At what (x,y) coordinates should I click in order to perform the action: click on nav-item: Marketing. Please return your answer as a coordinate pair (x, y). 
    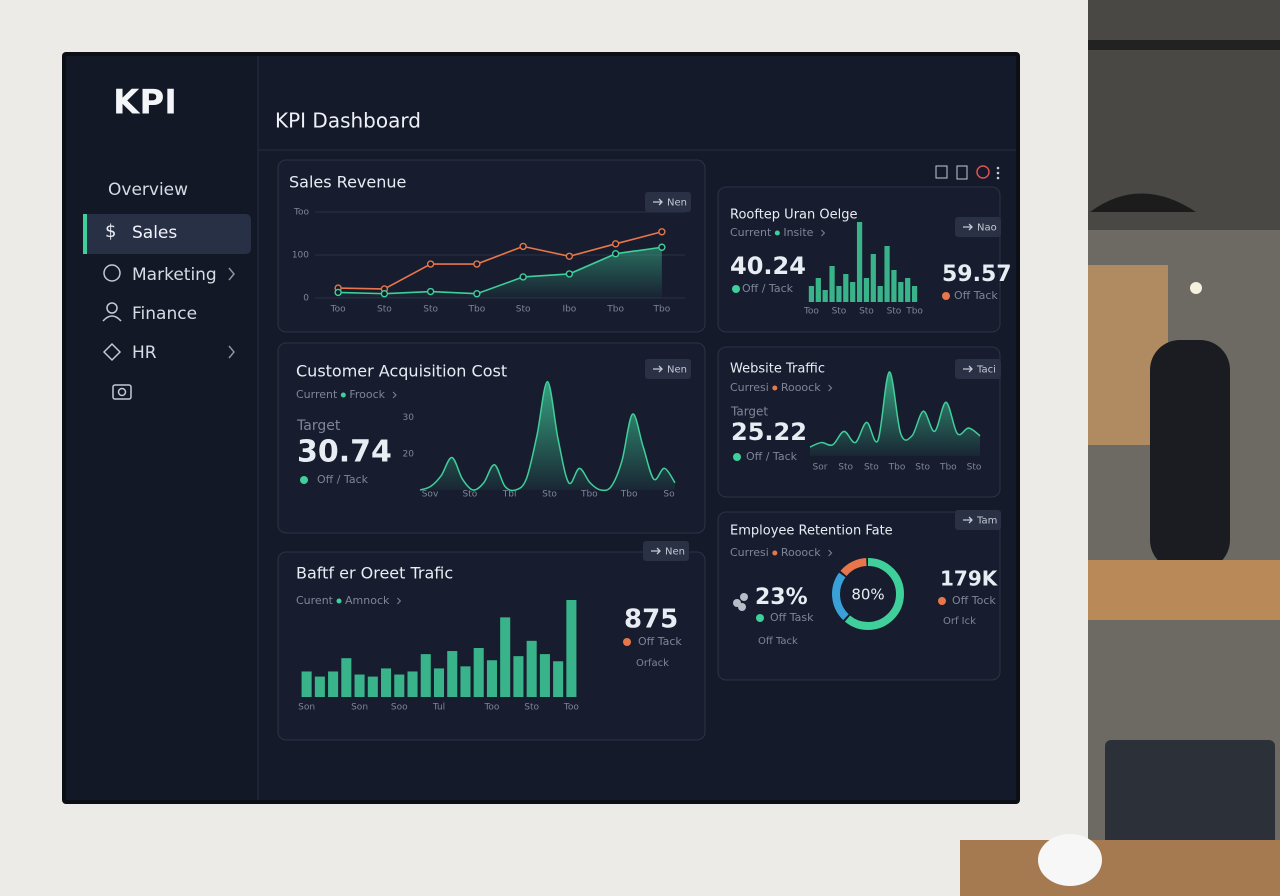
    Looking at the image, I should click on (174, 275).